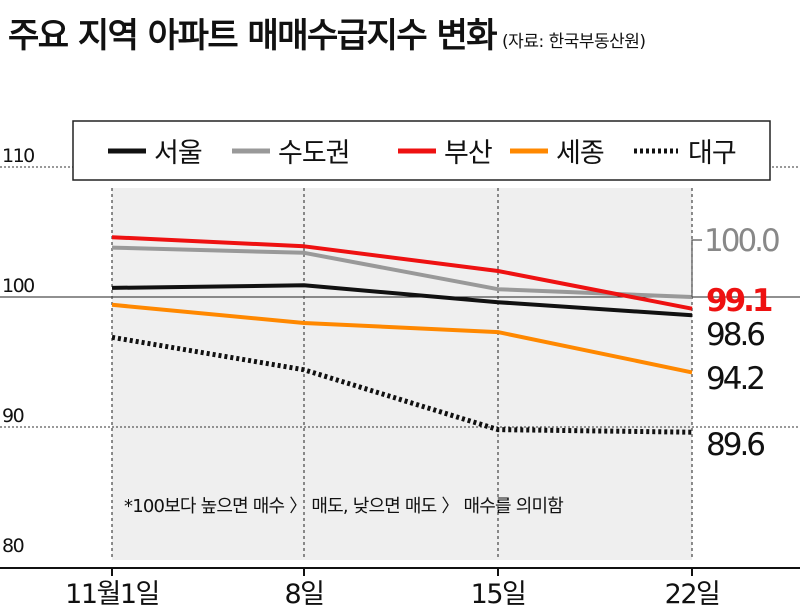 The image size is (800, 608). What do you see at coordinates (112, 593) in the screenshot?
I see `x-tick-label: 11월1일` at bounding box center [112, 593].